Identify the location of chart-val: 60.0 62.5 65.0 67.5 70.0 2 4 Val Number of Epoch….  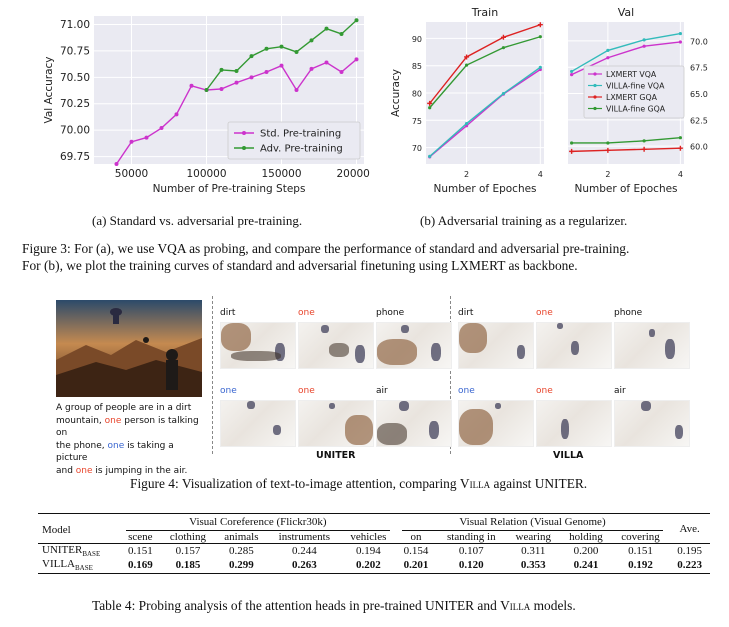
(638, 100).